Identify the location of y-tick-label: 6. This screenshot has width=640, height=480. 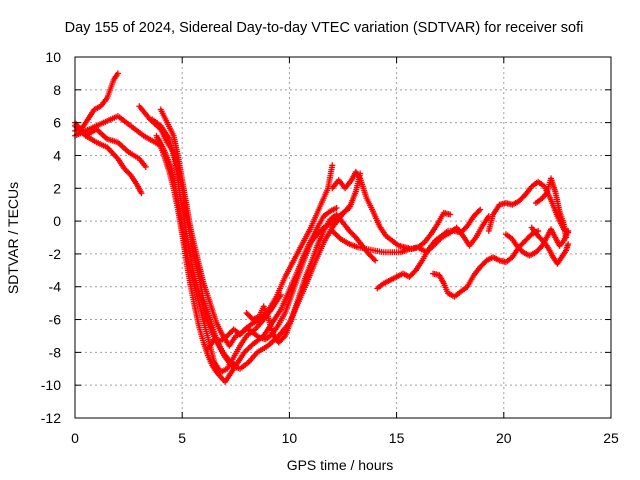
(57, 123).